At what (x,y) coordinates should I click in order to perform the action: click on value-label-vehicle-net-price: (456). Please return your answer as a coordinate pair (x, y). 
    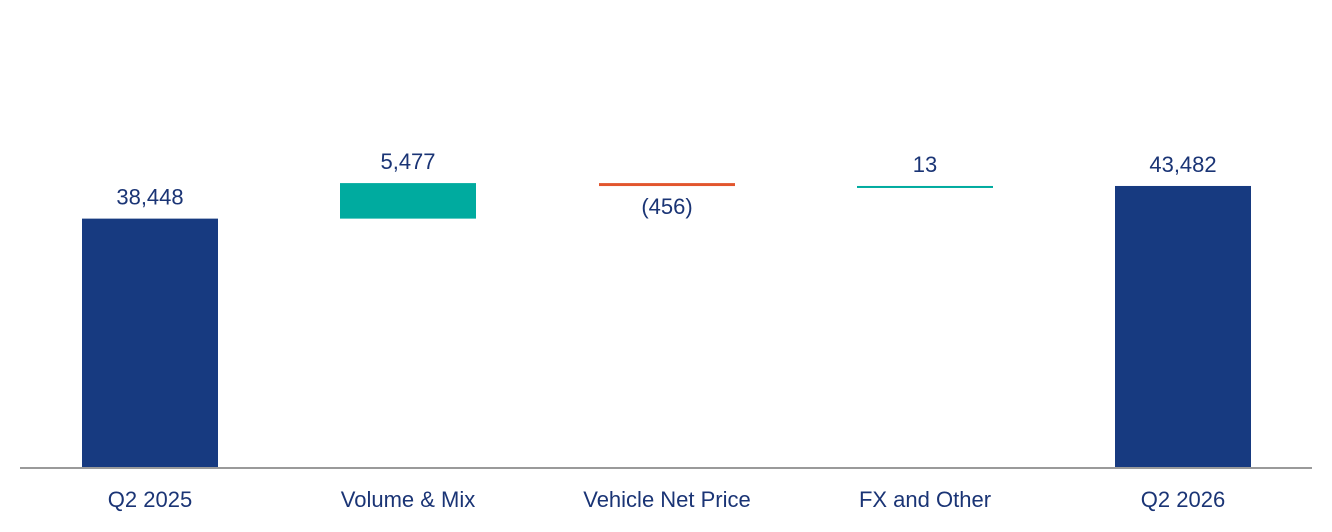
    Looking at the image, I should click on (666, 206).